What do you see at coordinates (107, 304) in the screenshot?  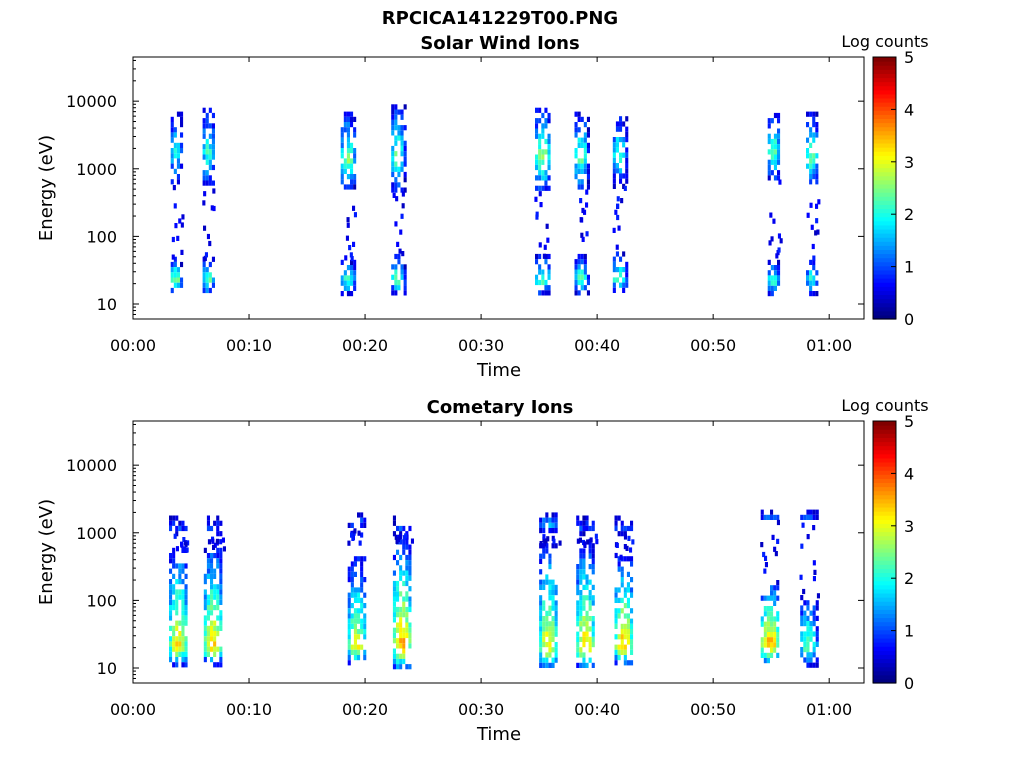 I see `y-tick-label: 10` at bounding box center [107, 304].